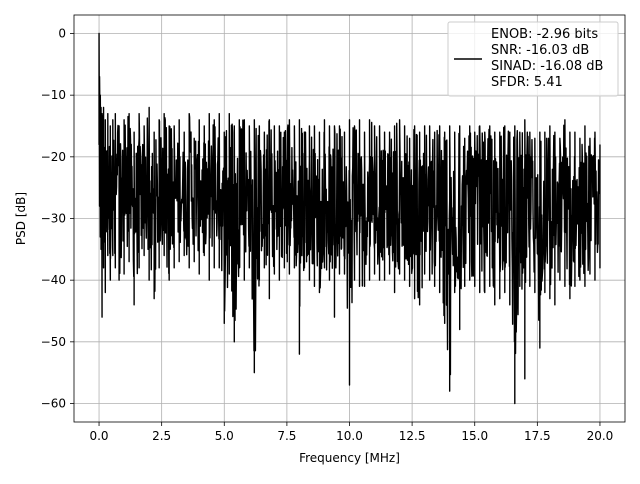 This screenshot has height=484, width=640. I want to click on x-tick-label: 17.5, so click(537, 436).